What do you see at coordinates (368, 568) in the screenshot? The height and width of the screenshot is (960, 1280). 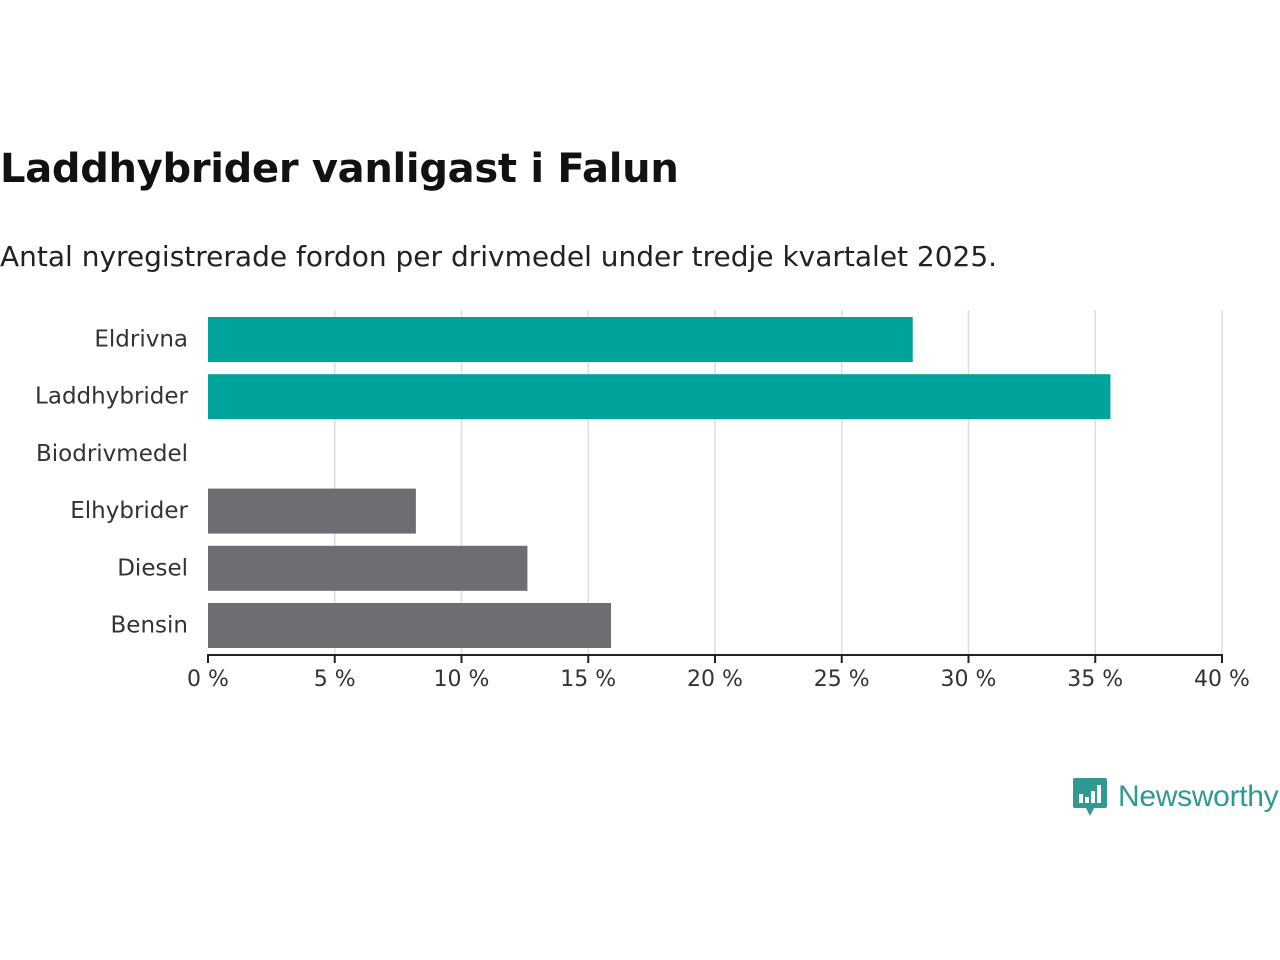 I see `bar-diesel` at bounding box center [368, 568].